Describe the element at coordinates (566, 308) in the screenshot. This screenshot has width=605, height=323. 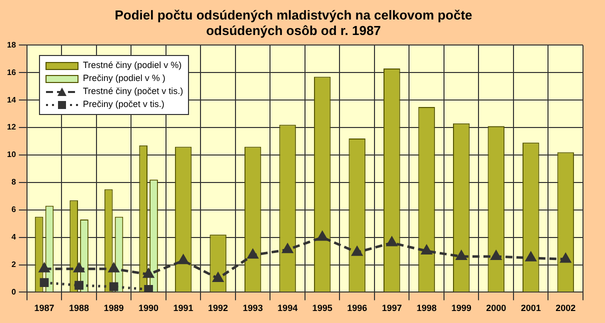
I see `x-tick-label: 2002` at that location.